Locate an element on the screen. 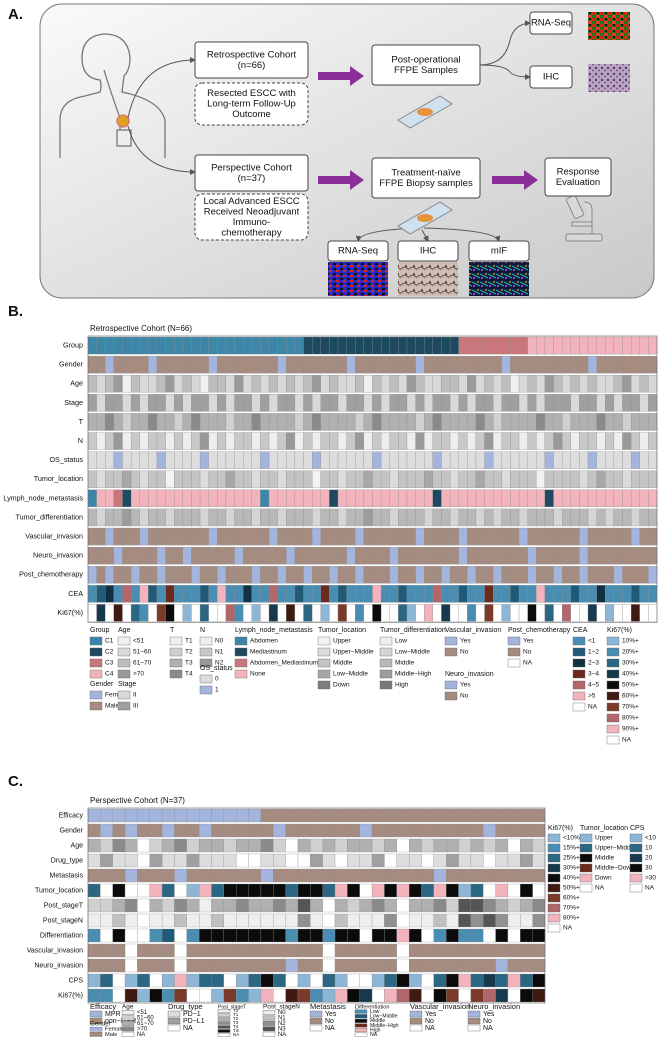 The image size is (663, 1038). legend-title: Age is located at coordinates (124, 630).